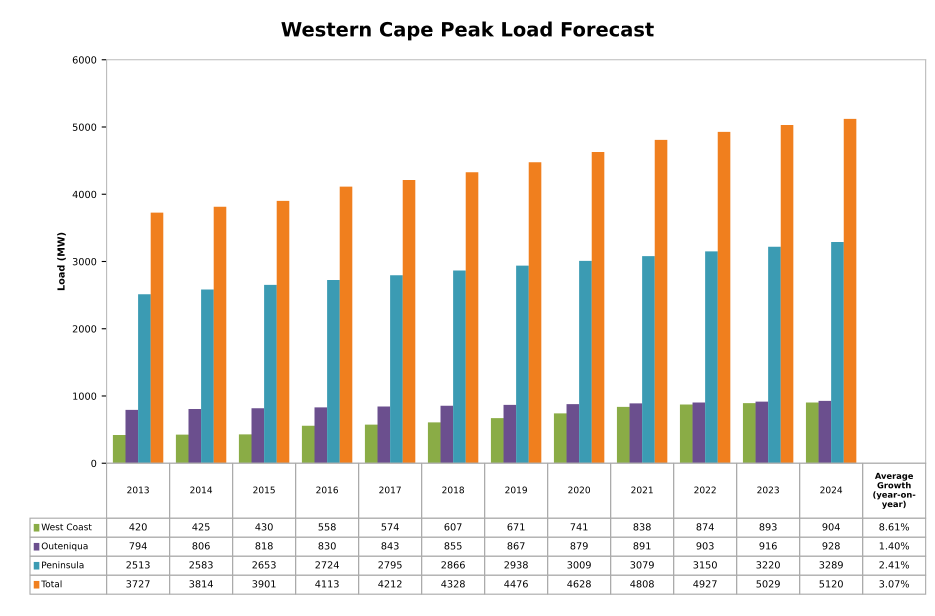 This screenshot has width=935, height=616. I want to click on x-tick-label: 2020, so click(579, 490).